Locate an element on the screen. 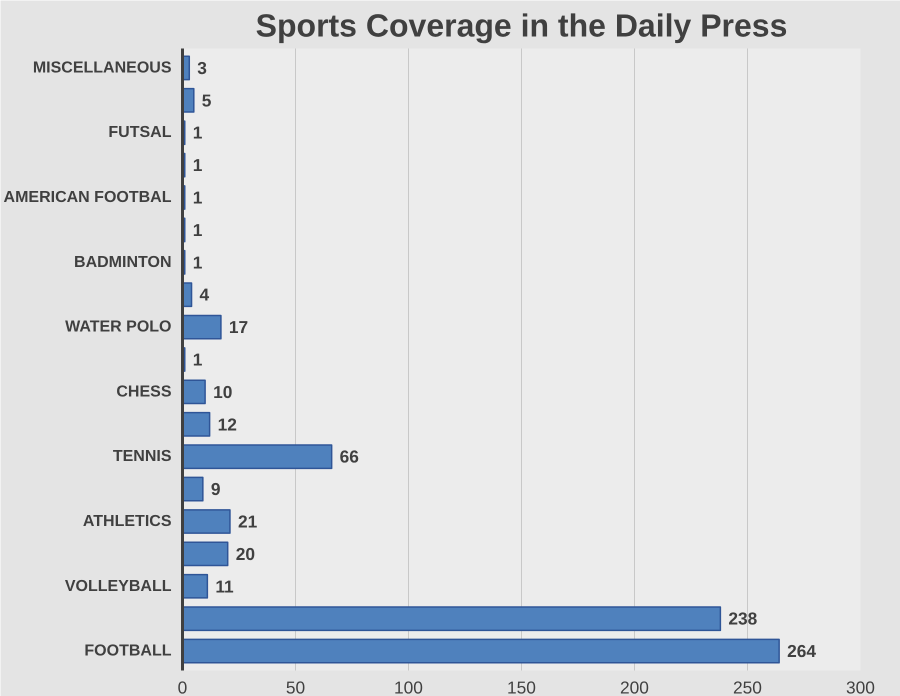  data-label: 12 is located at coordinates (227, 424).